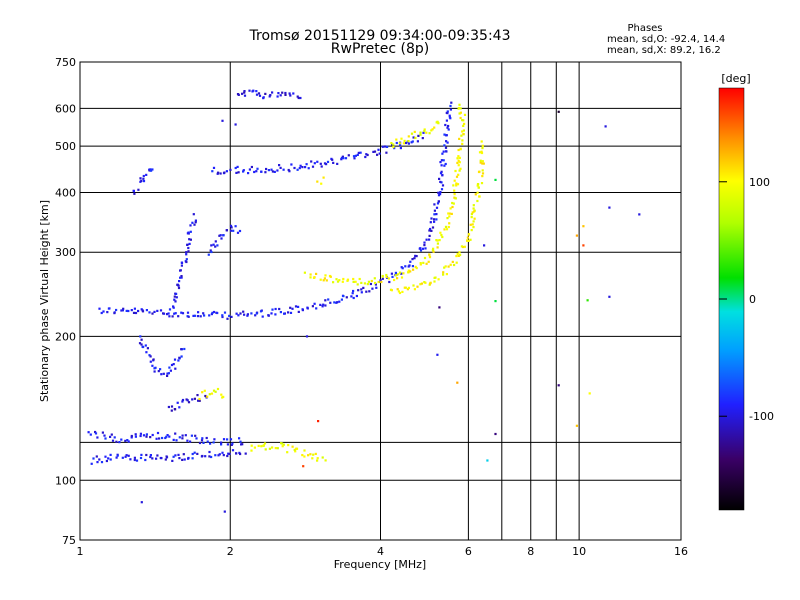  Describe the element at coordinates (579, 551) in the screenshot. I see `x-tick-label: 10` at that location.